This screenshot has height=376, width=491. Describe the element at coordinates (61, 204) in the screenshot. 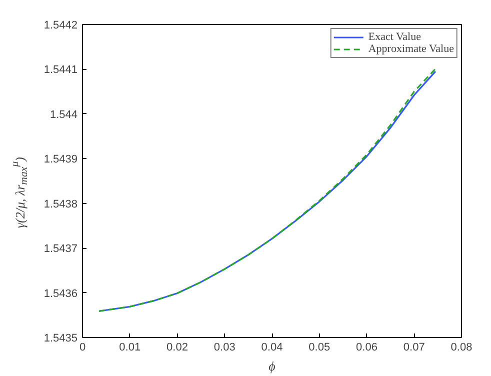

I see `y-tick-label: 1.5438` at that location.